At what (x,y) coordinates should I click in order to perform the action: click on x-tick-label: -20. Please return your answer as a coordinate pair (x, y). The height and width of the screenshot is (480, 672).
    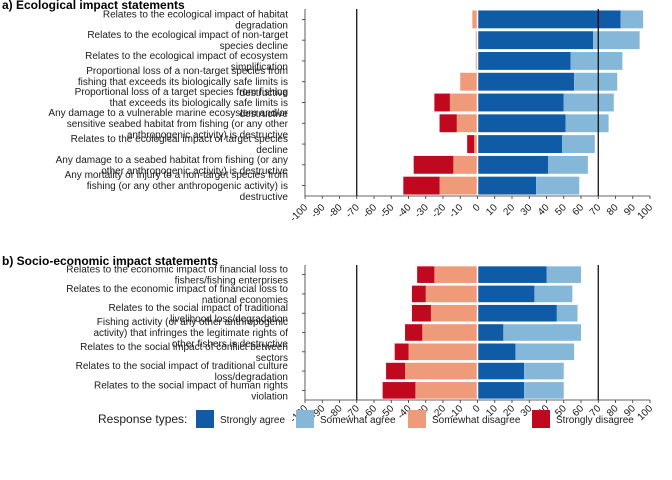
    Looking at the image, I should click on (439, 211).